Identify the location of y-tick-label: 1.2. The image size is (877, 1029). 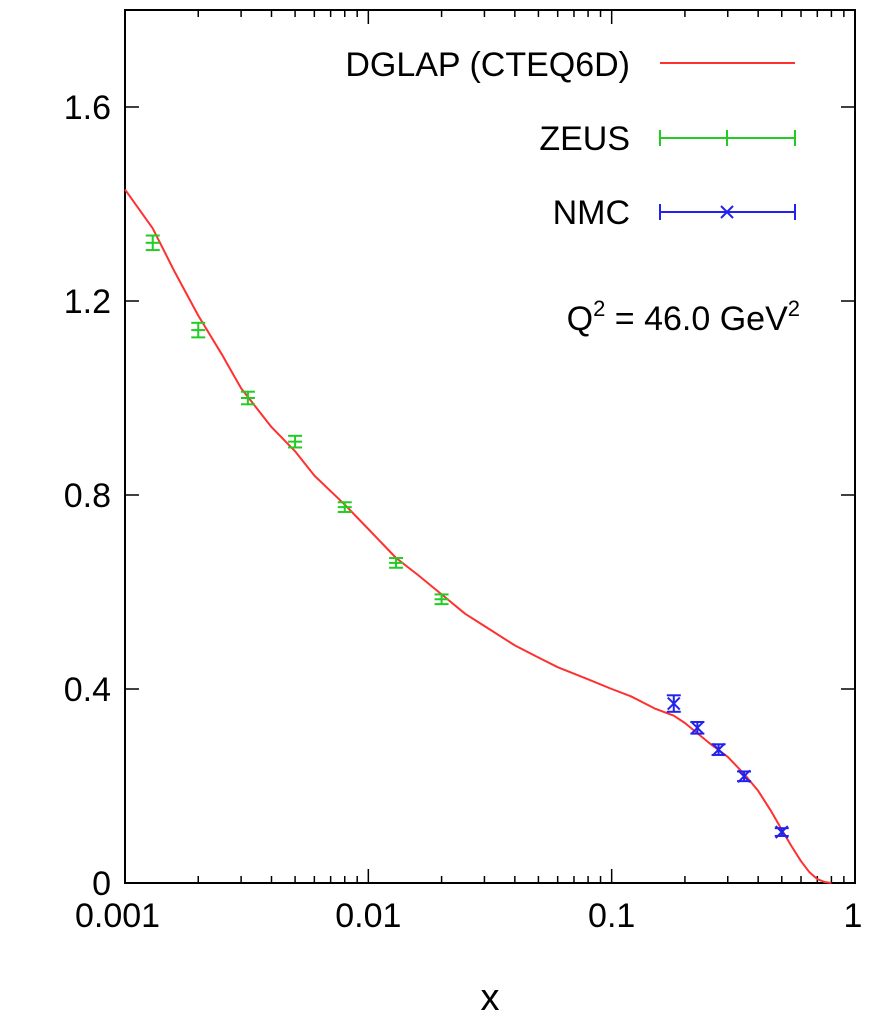
(87, 302).